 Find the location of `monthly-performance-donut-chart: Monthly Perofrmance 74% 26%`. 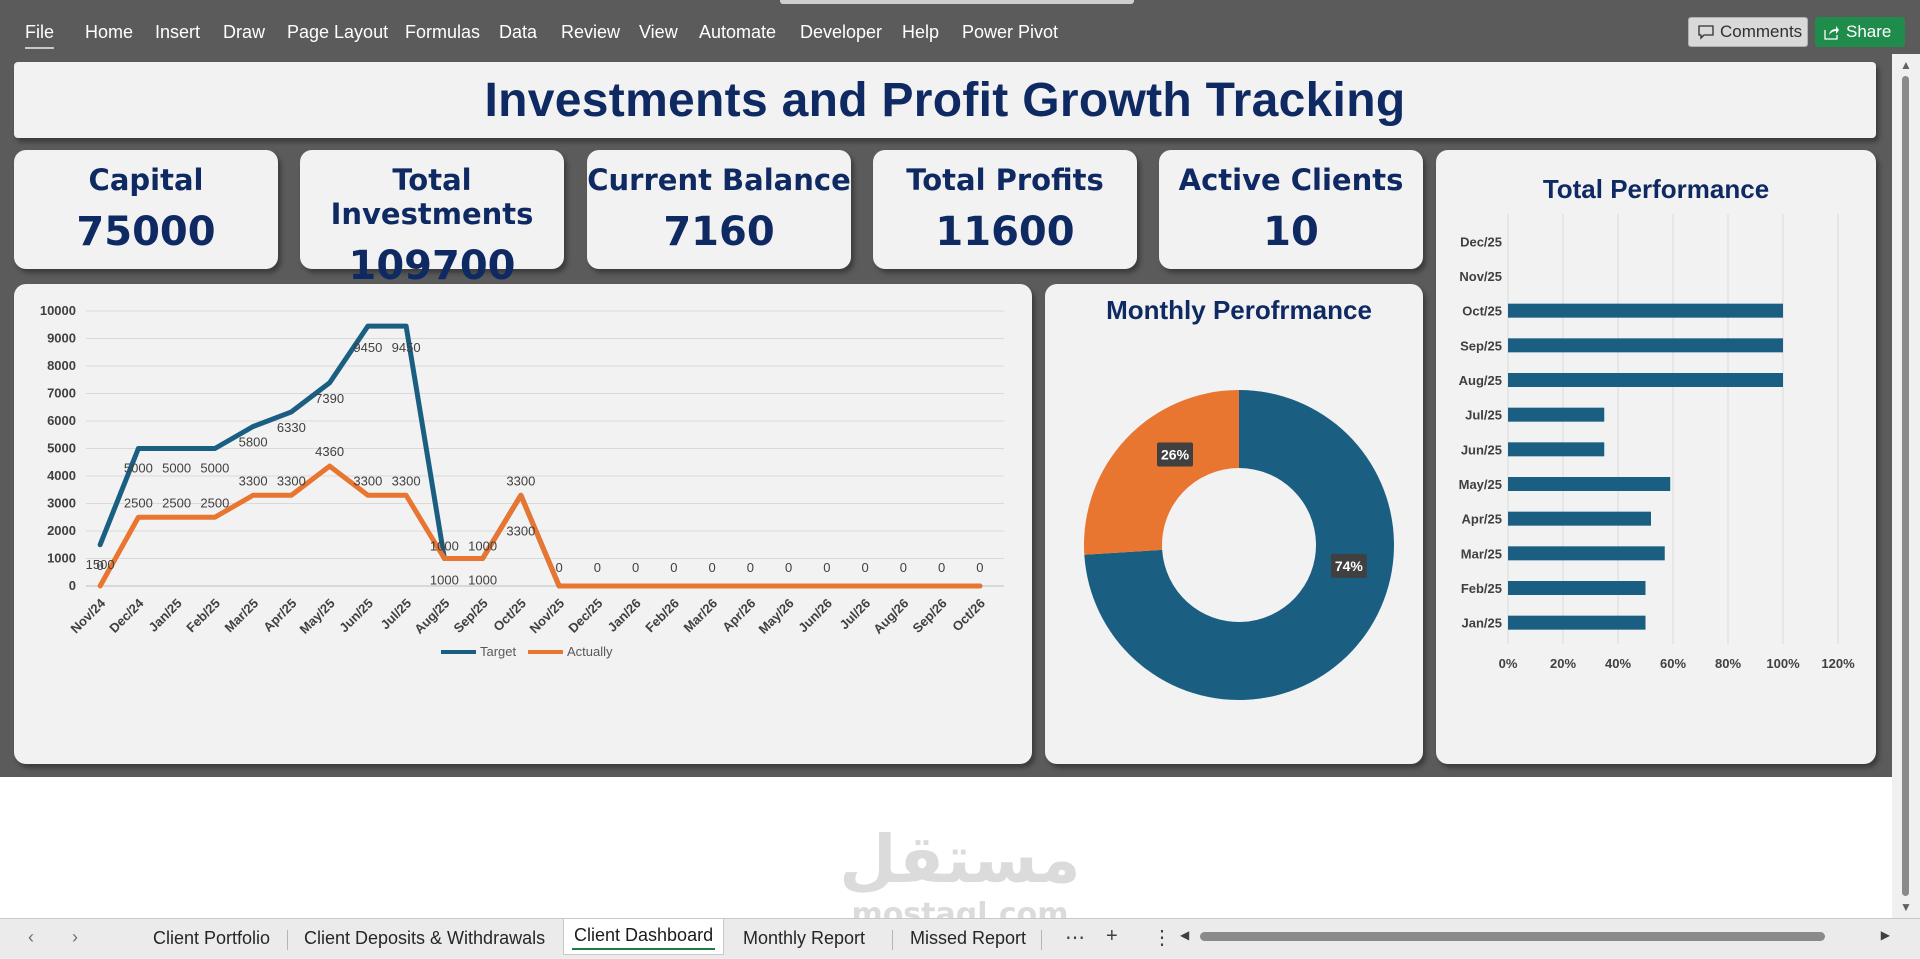

monthly-performance-donut-chart: Monthly Perofrmance 74% 26% is located at coordinates (1234, 524).